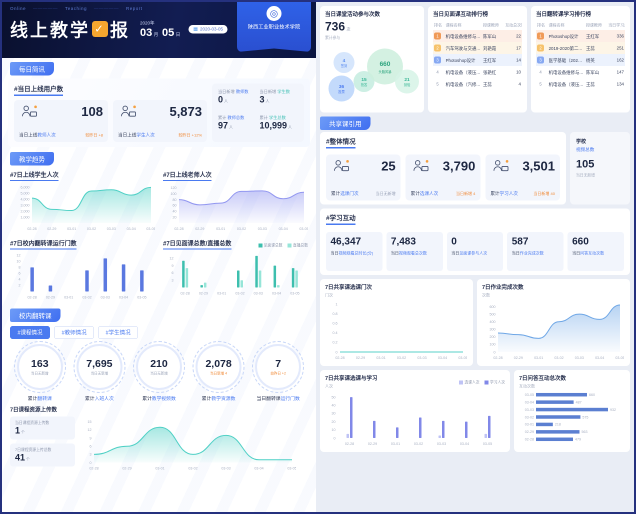 The image size is (636, 514). I want to click on svg-text: 120, so click(174, 188).